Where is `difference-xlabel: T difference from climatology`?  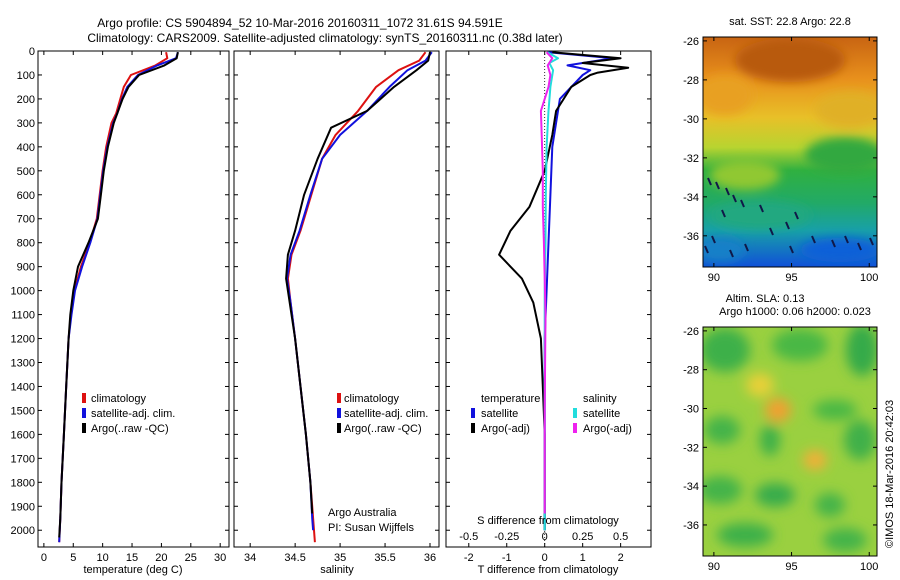
difference-xlabel: T difference from climatology is located at coordinates (548, 570).